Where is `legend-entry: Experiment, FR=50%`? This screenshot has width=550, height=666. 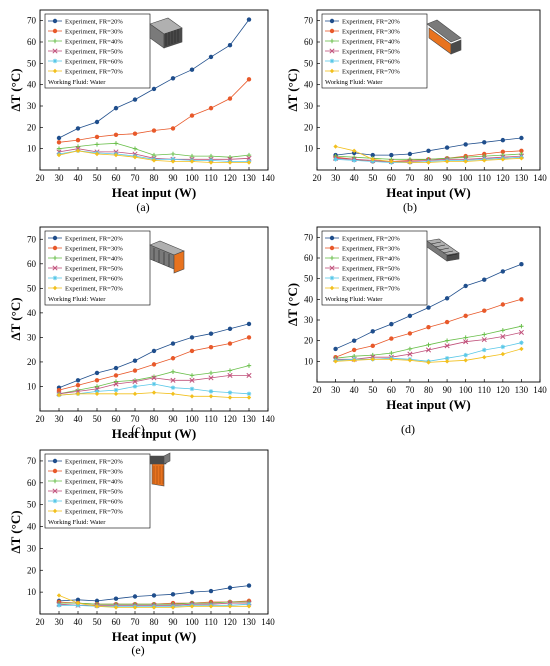 legend-entry: Experiment, FR=50% is located at coordinates (94, 52).